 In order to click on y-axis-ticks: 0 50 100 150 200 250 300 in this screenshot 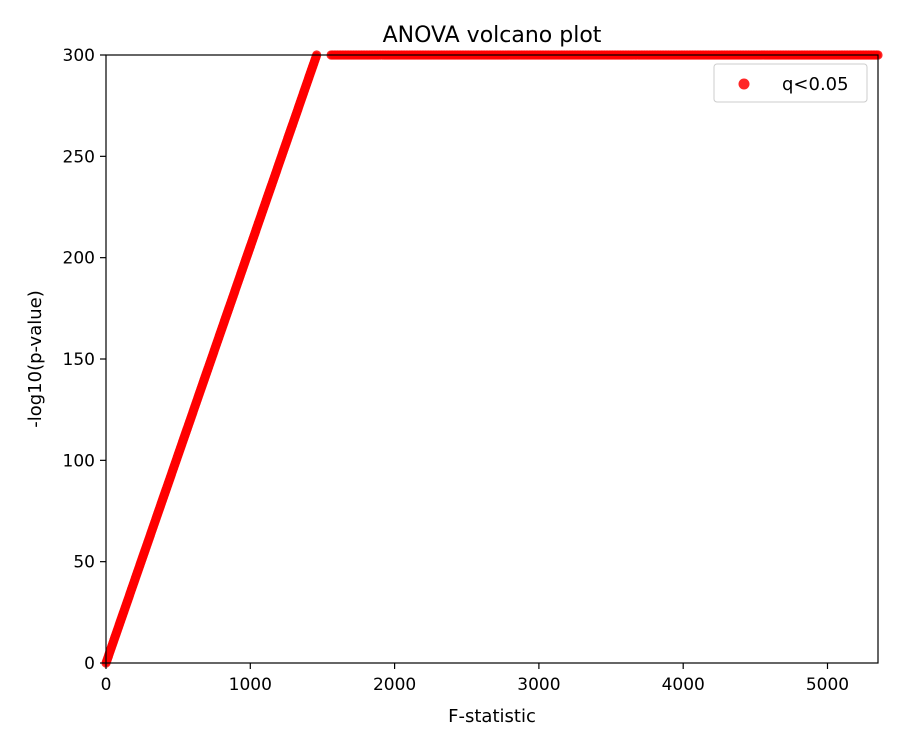, I will do `click(84, 360)`.